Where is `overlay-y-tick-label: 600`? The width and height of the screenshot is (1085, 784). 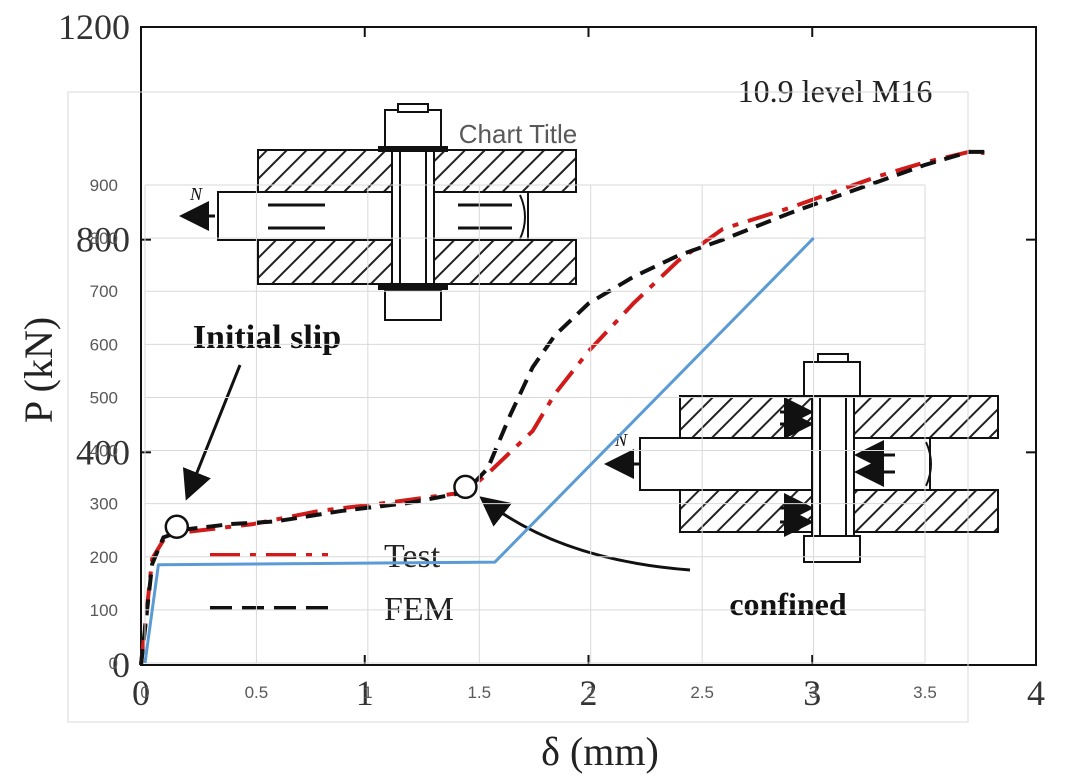 overlay-y-tick-label: 600 is located at coordinates (104, 344).